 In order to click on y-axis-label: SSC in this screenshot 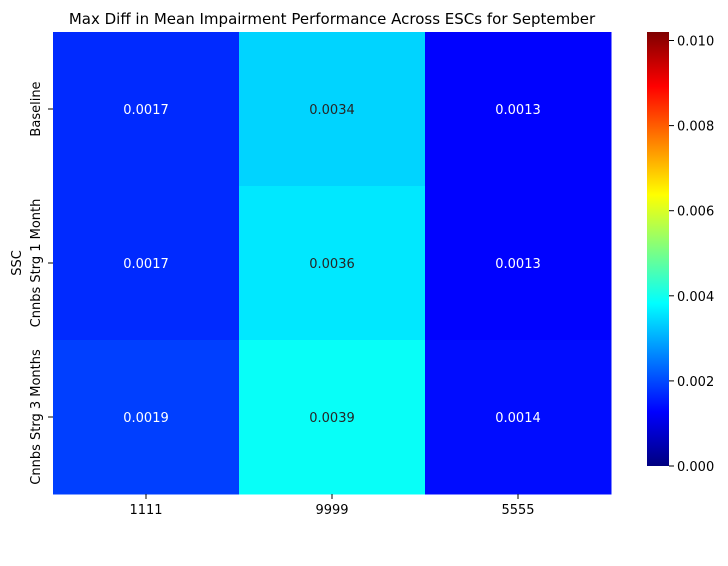, I will do `click(17, 263)`.